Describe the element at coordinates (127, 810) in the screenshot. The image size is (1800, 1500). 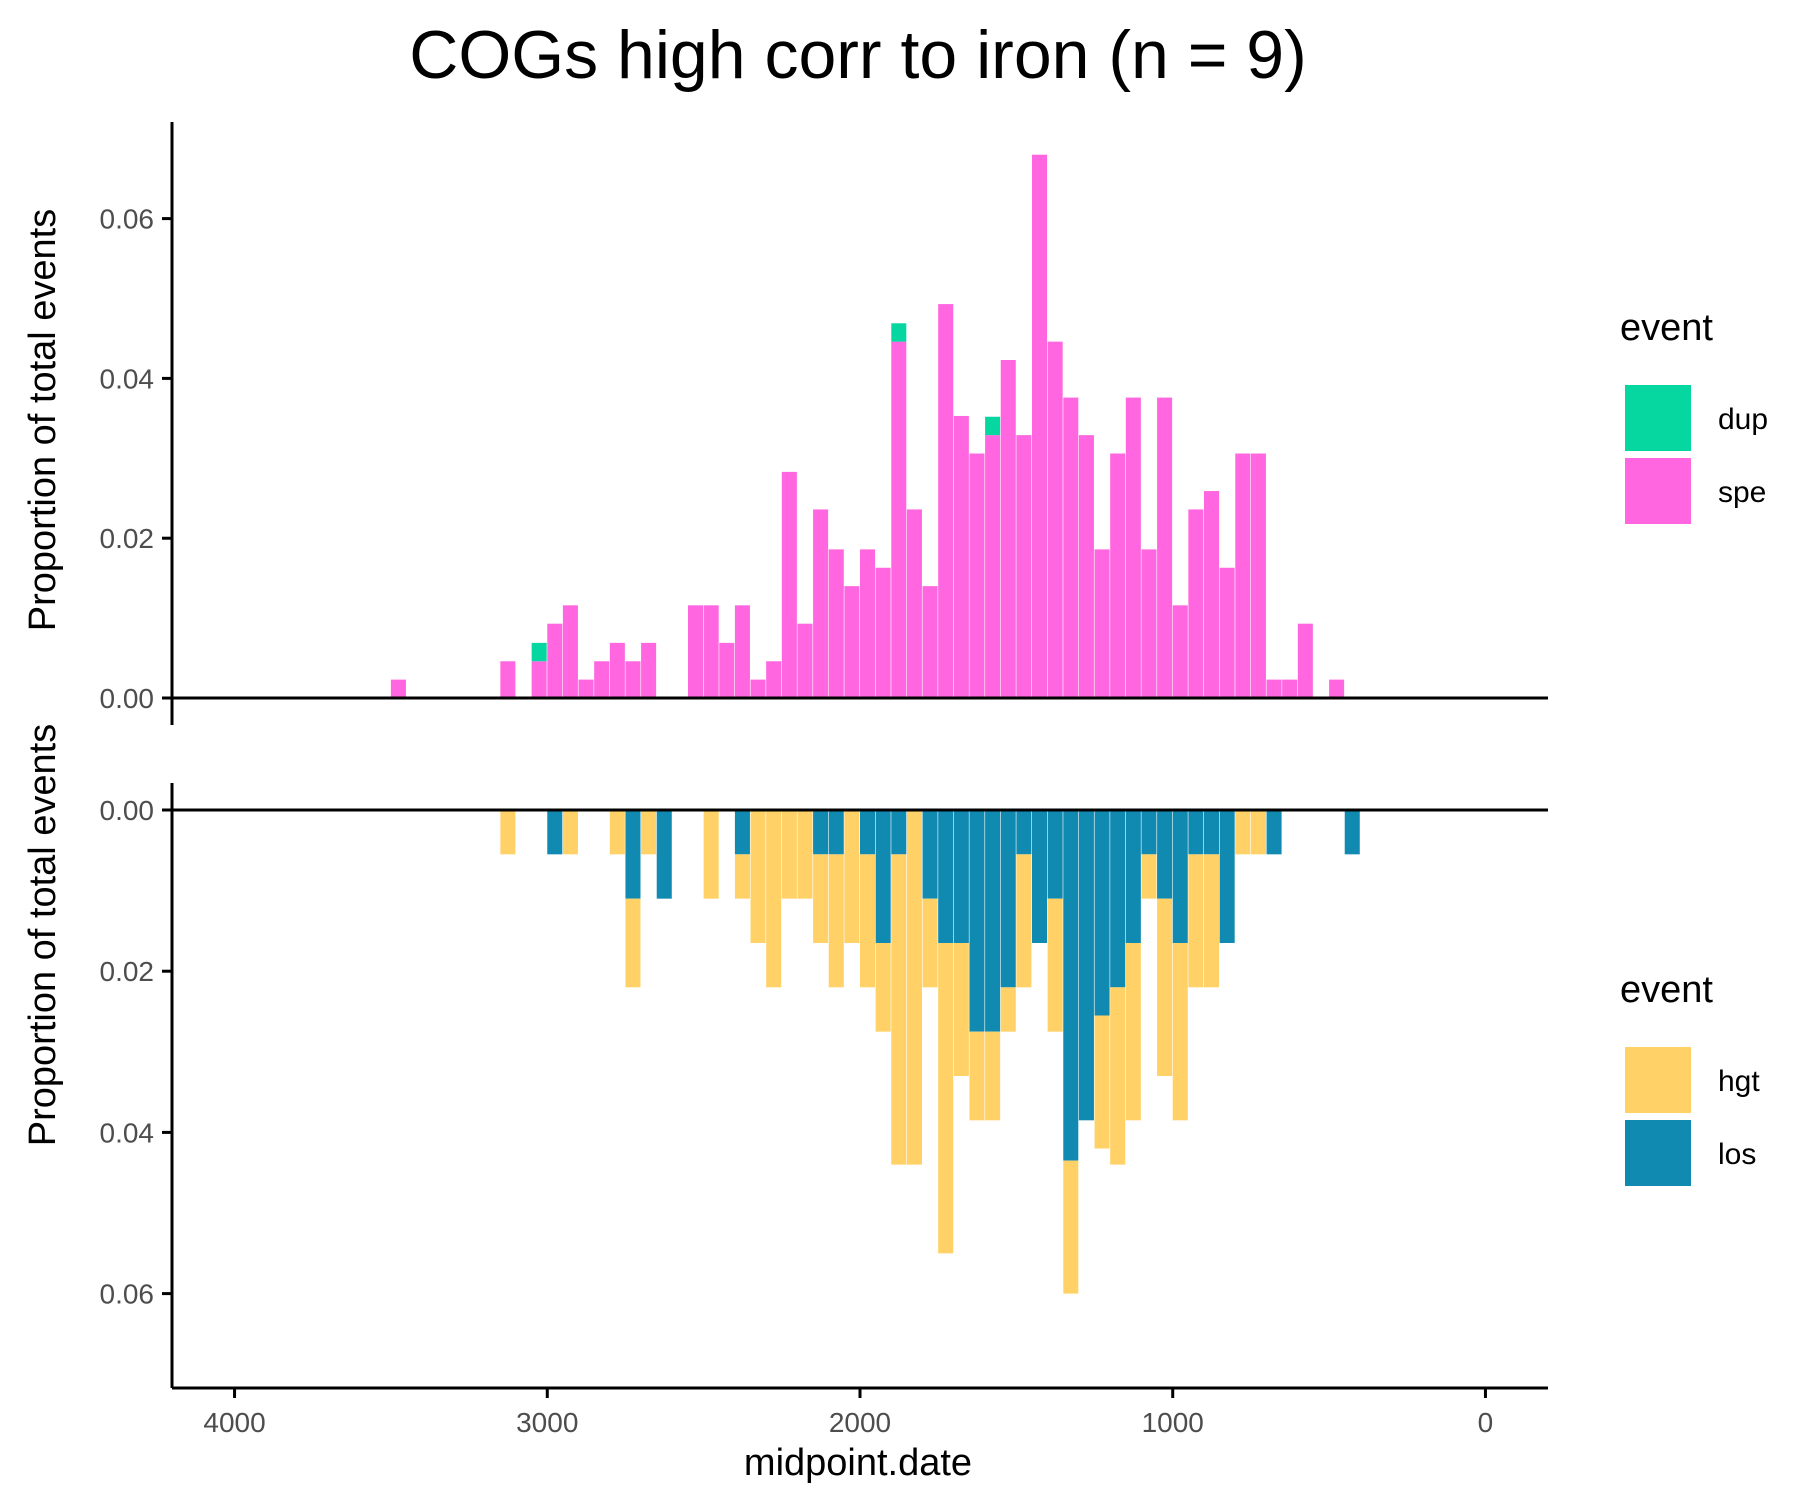
I see `bottom-y-tick-label: 0.00` at that location.